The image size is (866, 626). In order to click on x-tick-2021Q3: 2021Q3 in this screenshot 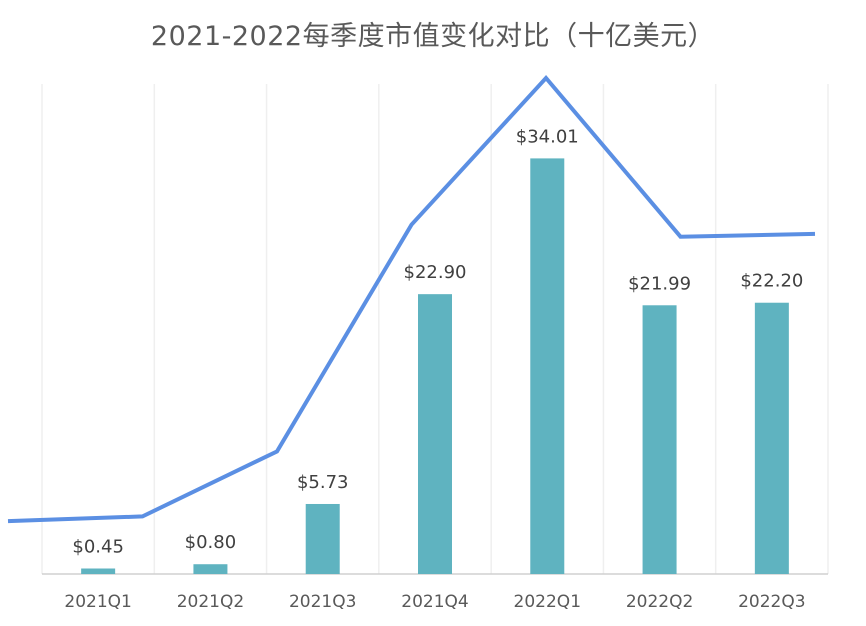, I will do `click(322, 602)`.